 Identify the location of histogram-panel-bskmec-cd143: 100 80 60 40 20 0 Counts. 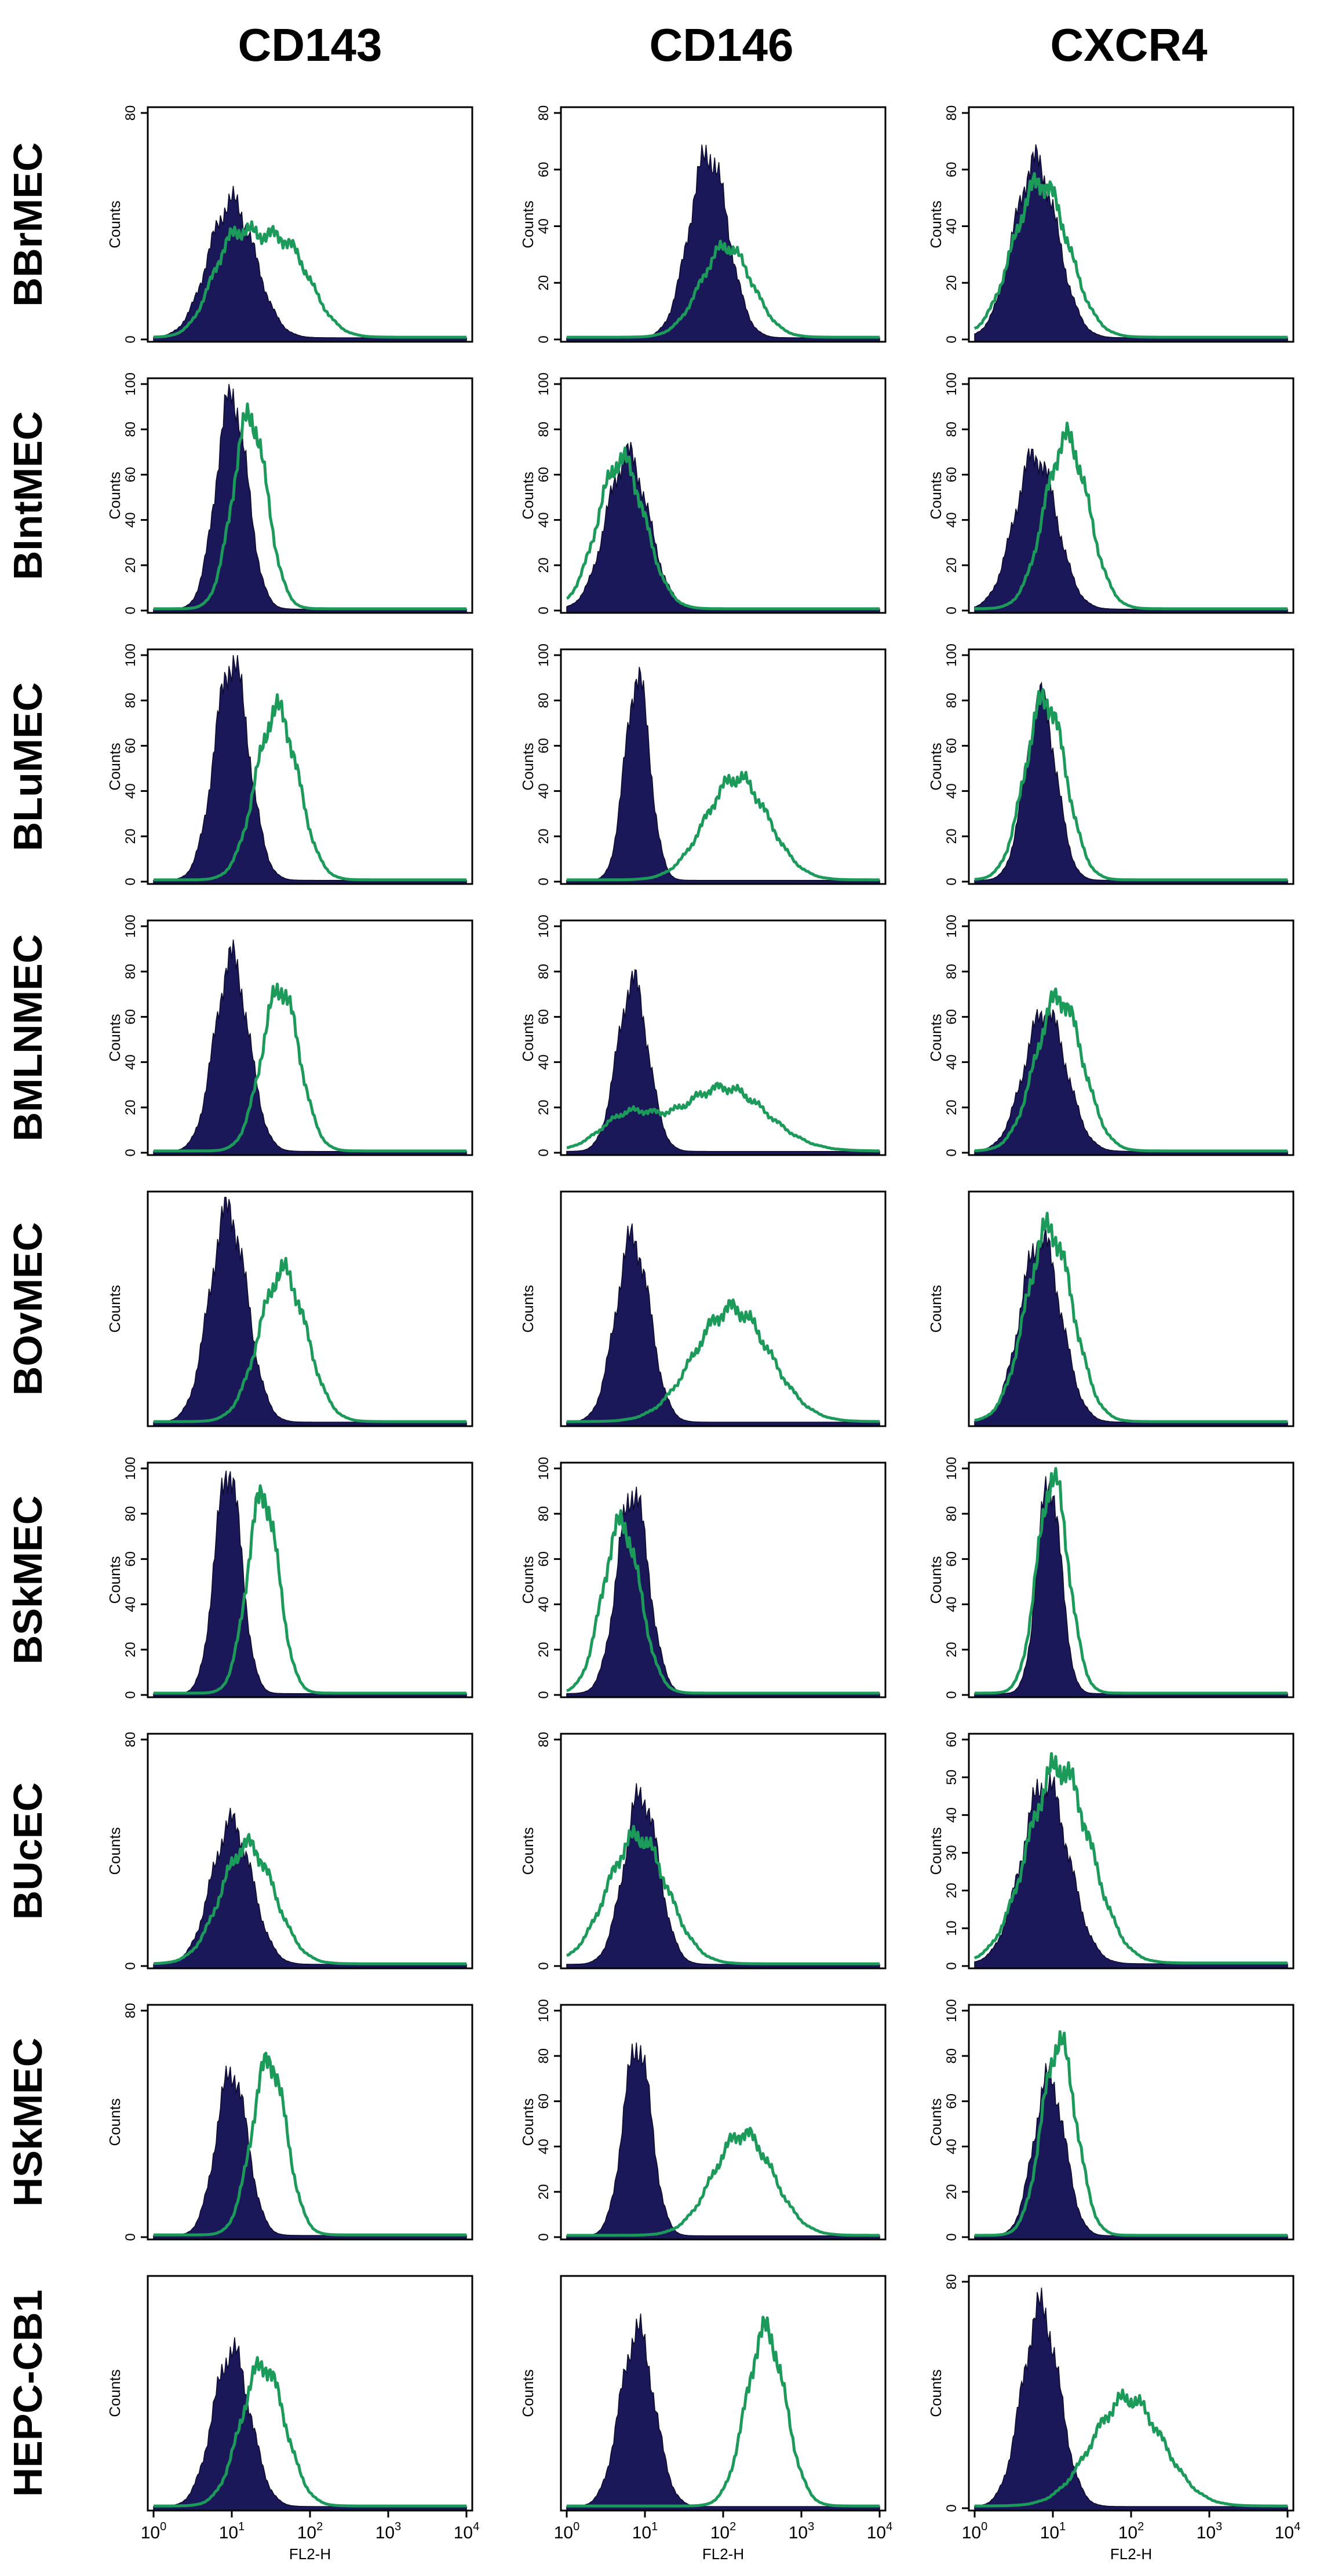
(289, 1578).